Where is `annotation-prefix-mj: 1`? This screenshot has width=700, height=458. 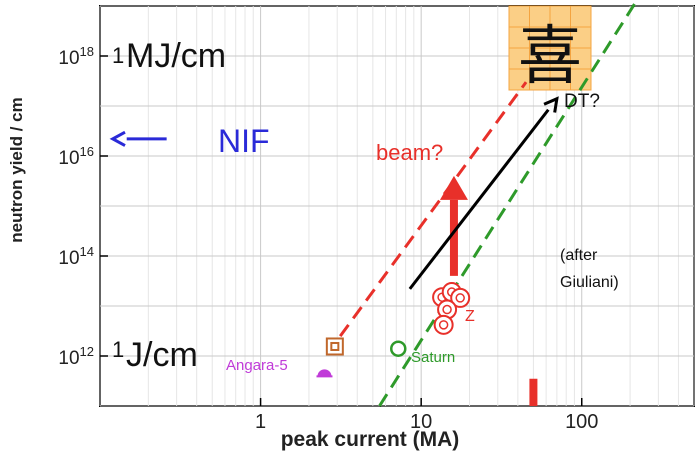 annotation-prefix-mj: 1 is located at coordinates (118, 55).